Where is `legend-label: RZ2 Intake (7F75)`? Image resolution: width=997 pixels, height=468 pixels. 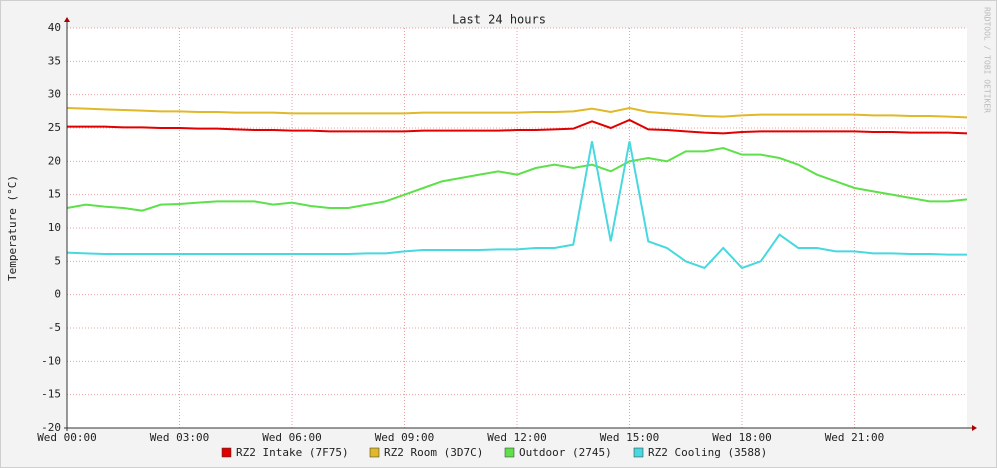
legend-label: RZ2 Intake (7F75) is located at coordinates (292, 452).